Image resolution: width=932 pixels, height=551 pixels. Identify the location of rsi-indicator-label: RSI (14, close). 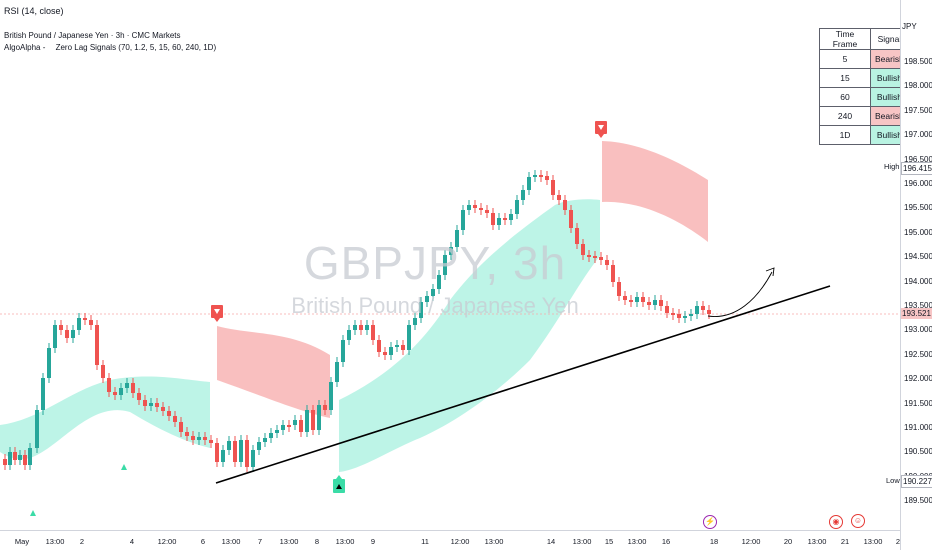
(34, 11).